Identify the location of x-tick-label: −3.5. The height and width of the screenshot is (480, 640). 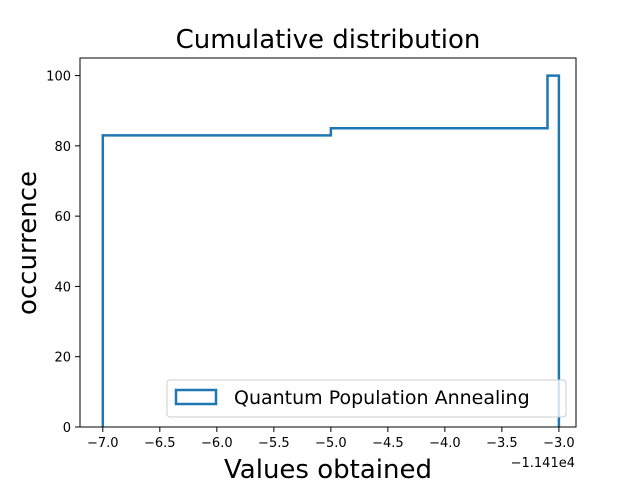
(502, 443).